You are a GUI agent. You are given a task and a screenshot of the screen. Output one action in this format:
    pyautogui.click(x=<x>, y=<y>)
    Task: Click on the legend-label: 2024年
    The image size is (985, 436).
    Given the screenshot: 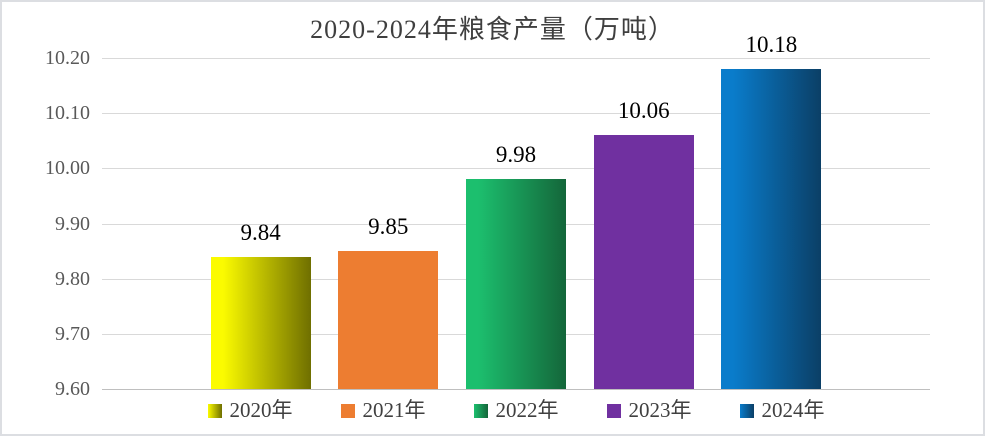 What is the action you would take?
    pyautogui.click(x=793, y=410)
    